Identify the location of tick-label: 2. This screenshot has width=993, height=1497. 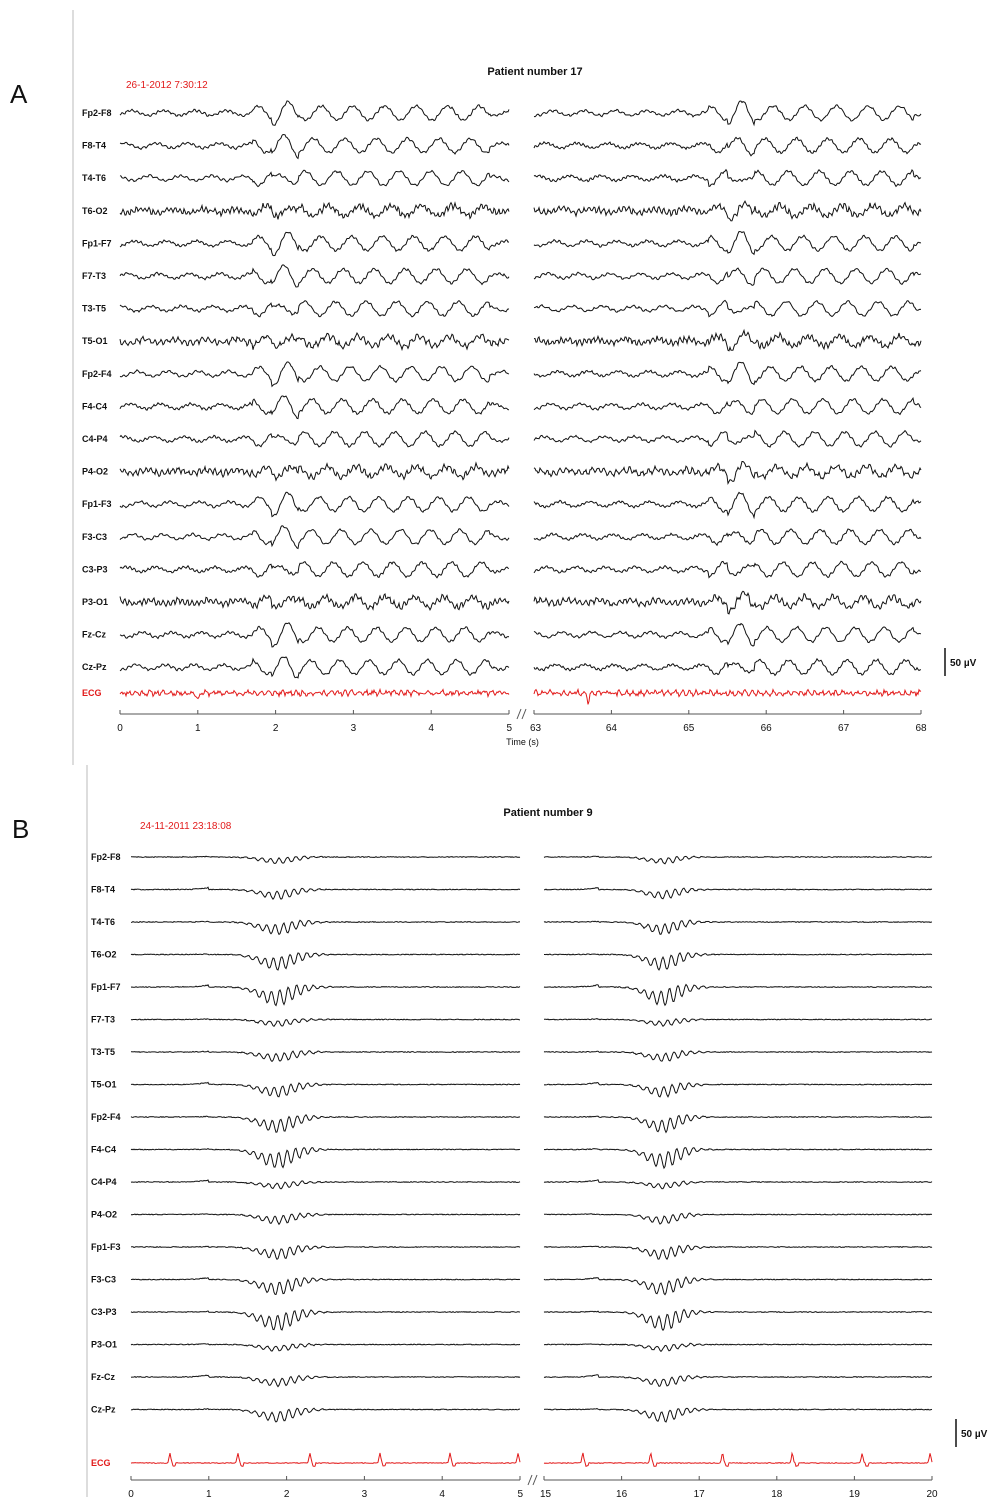
(287, 1493).